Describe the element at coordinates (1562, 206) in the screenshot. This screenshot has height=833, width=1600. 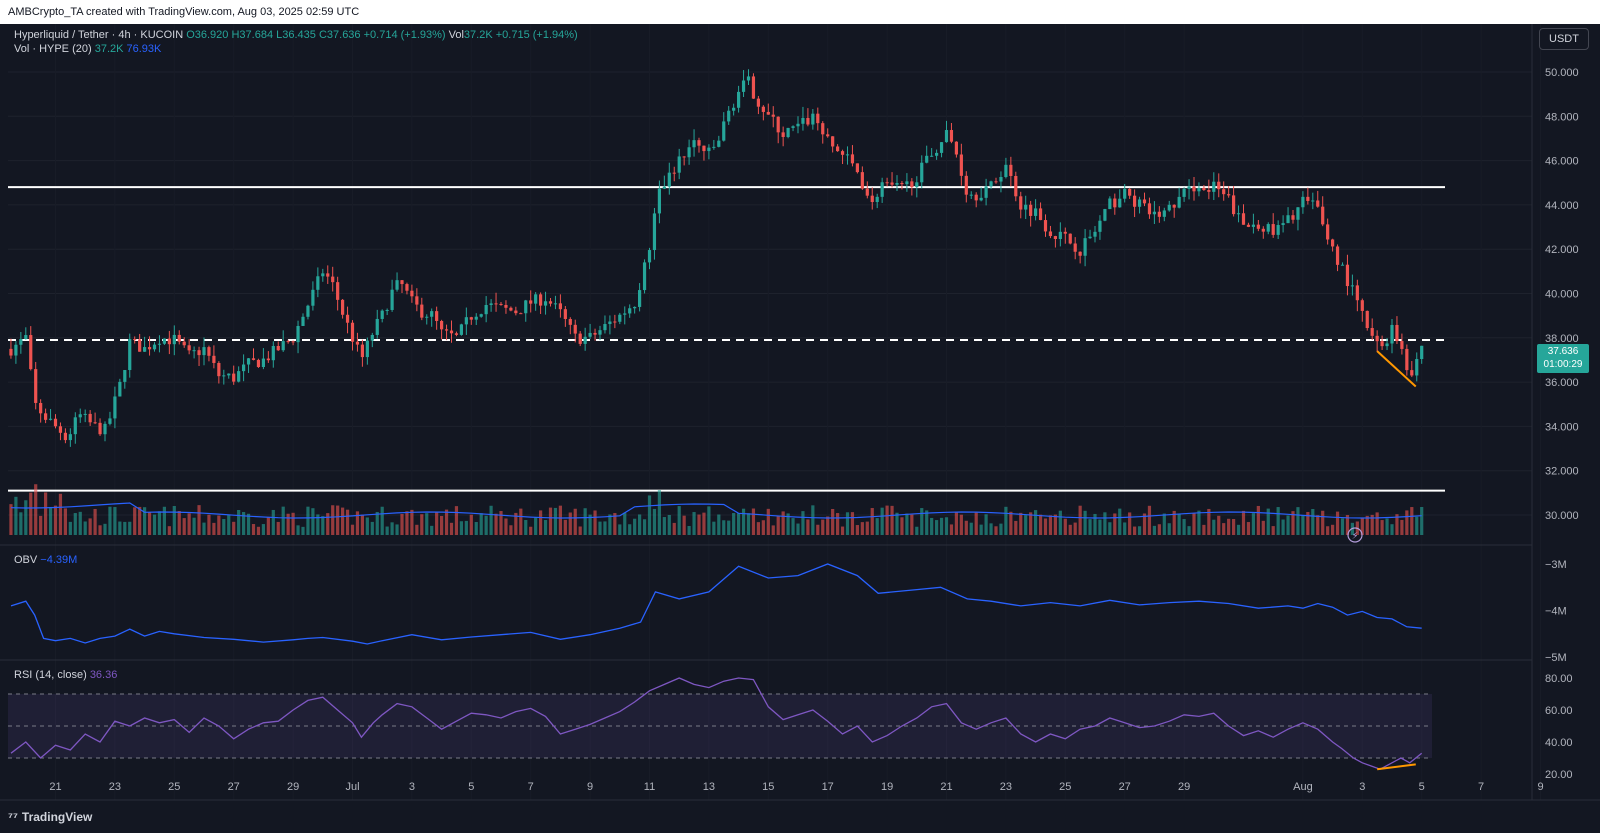
I see `price-tick-label: 44.000` at that location.